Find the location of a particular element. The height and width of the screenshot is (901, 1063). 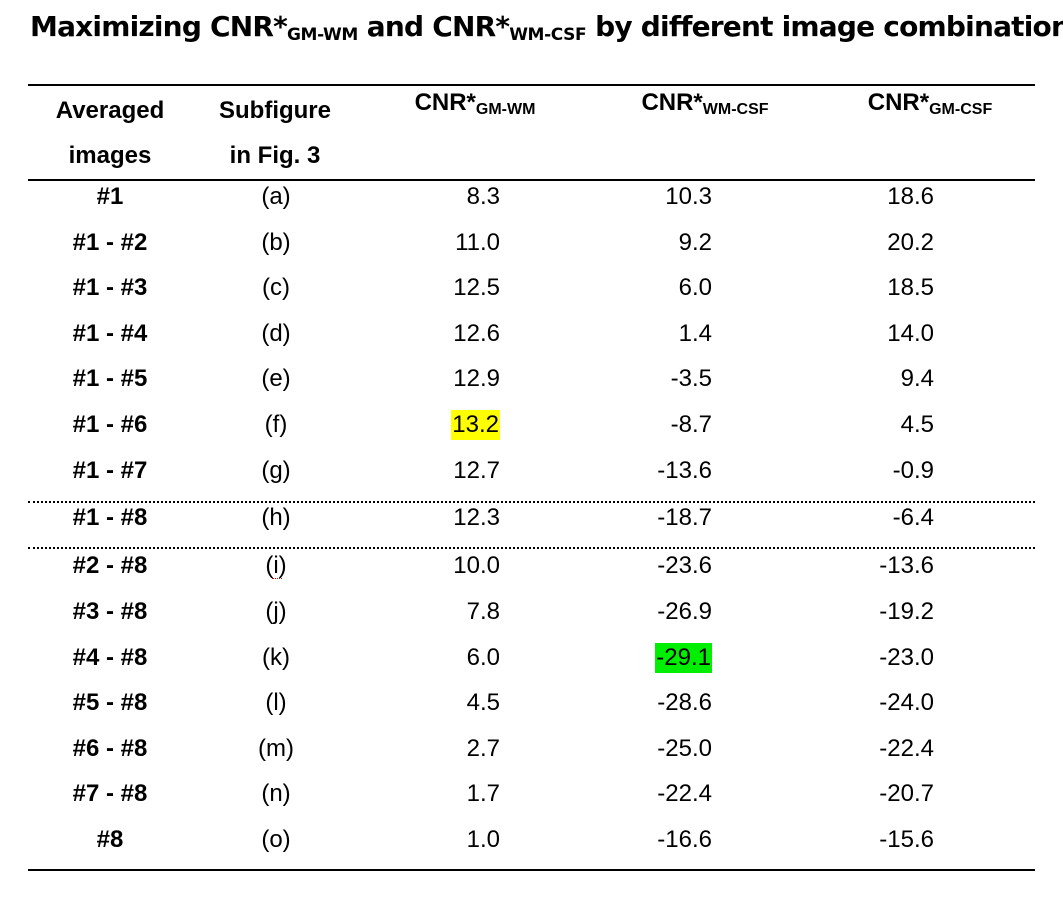

cell-cnr-gm-csf: 9.4 is located at coordinates (917, 378).